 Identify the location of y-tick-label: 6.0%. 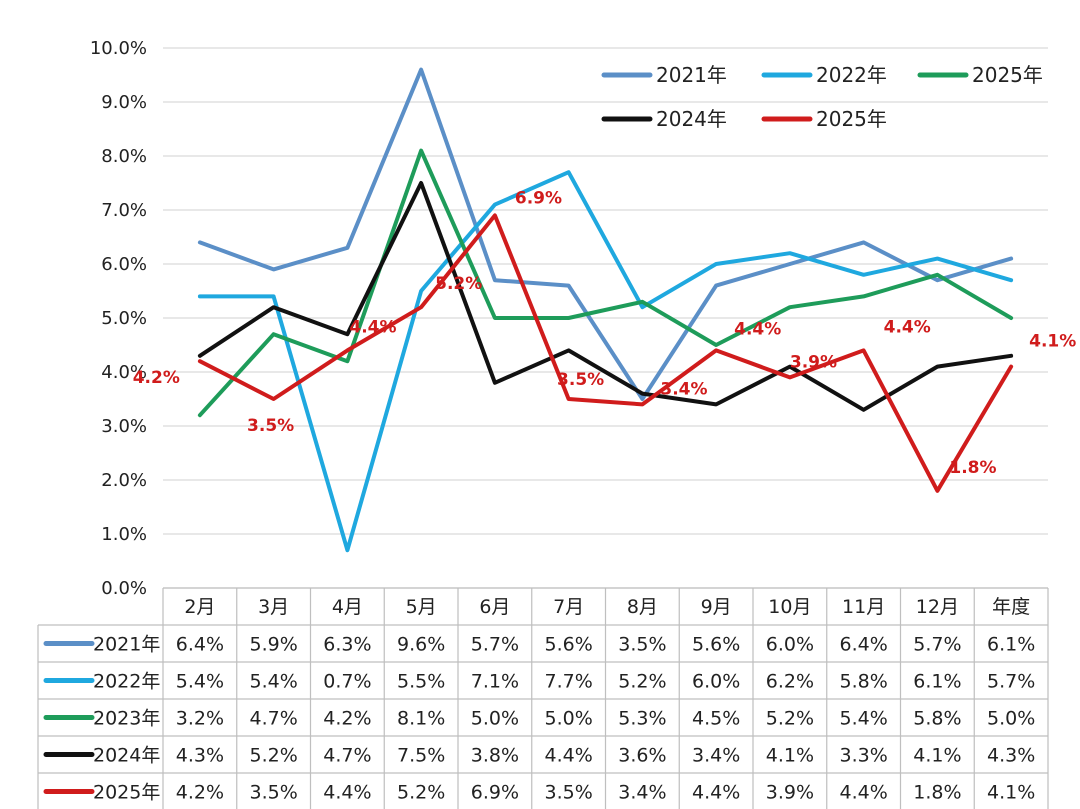
(124, 264).